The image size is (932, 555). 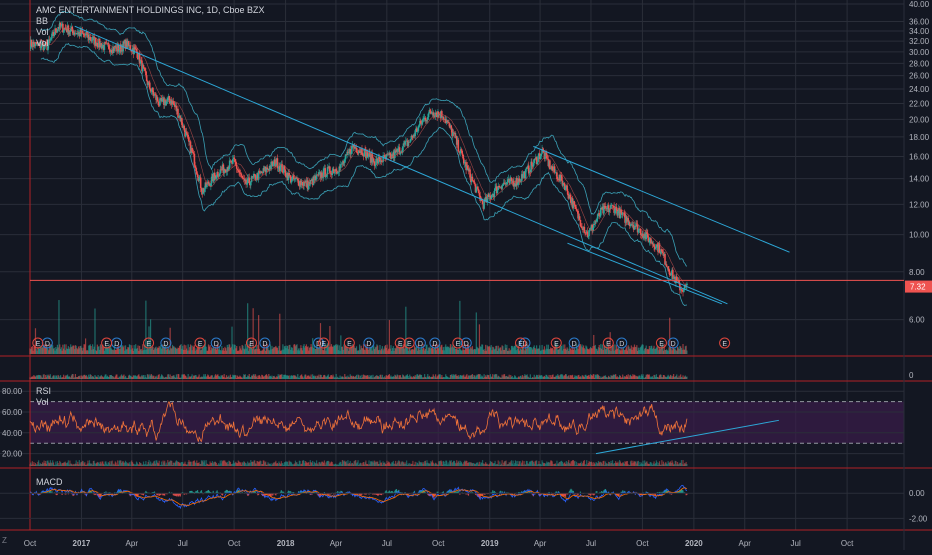 I want to click on dividend-marker-label-3: D, so click(x=216, y=344).